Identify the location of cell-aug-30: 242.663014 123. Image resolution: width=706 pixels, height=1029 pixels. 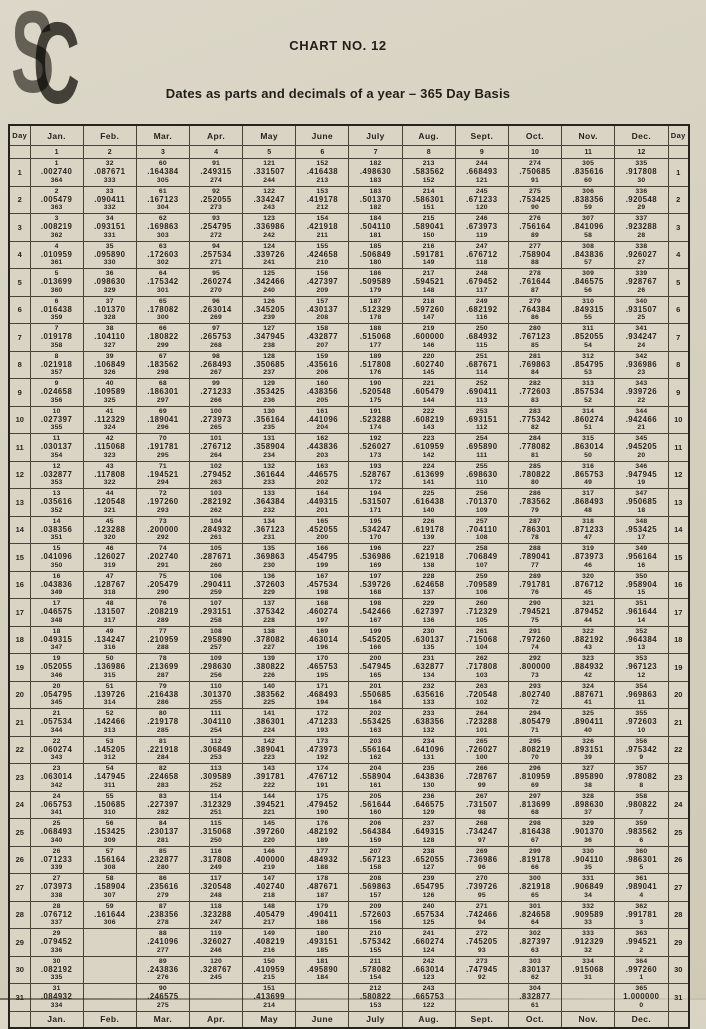
(428, 969).